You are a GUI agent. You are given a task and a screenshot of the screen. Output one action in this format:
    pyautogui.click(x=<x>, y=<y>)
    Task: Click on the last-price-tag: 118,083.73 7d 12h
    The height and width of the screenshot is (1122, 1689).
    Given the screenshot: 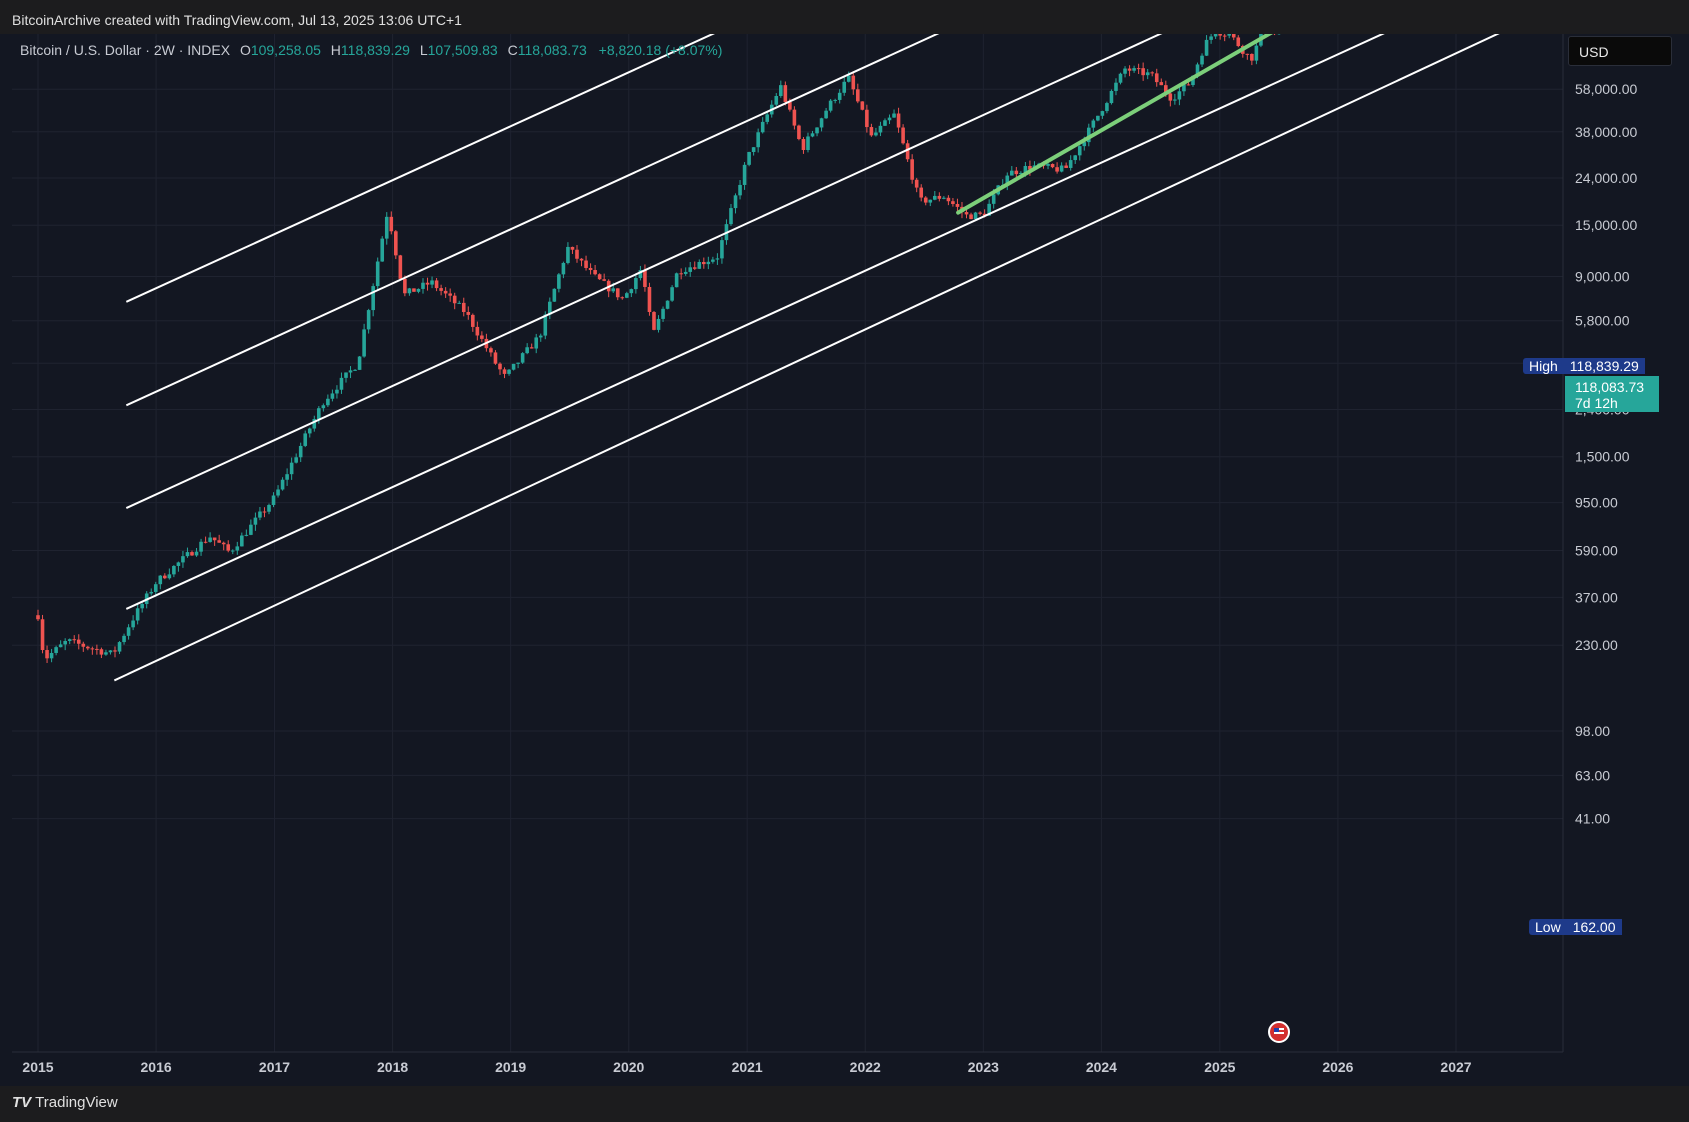 What is the action you would take?
    pyautogui.click(x=1612, y=394)
    